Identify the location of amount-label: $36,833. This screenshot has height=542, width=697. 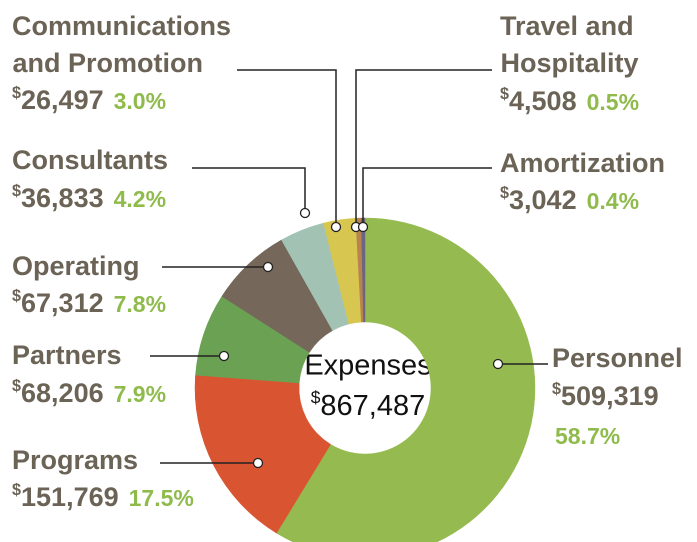
(58, 197).